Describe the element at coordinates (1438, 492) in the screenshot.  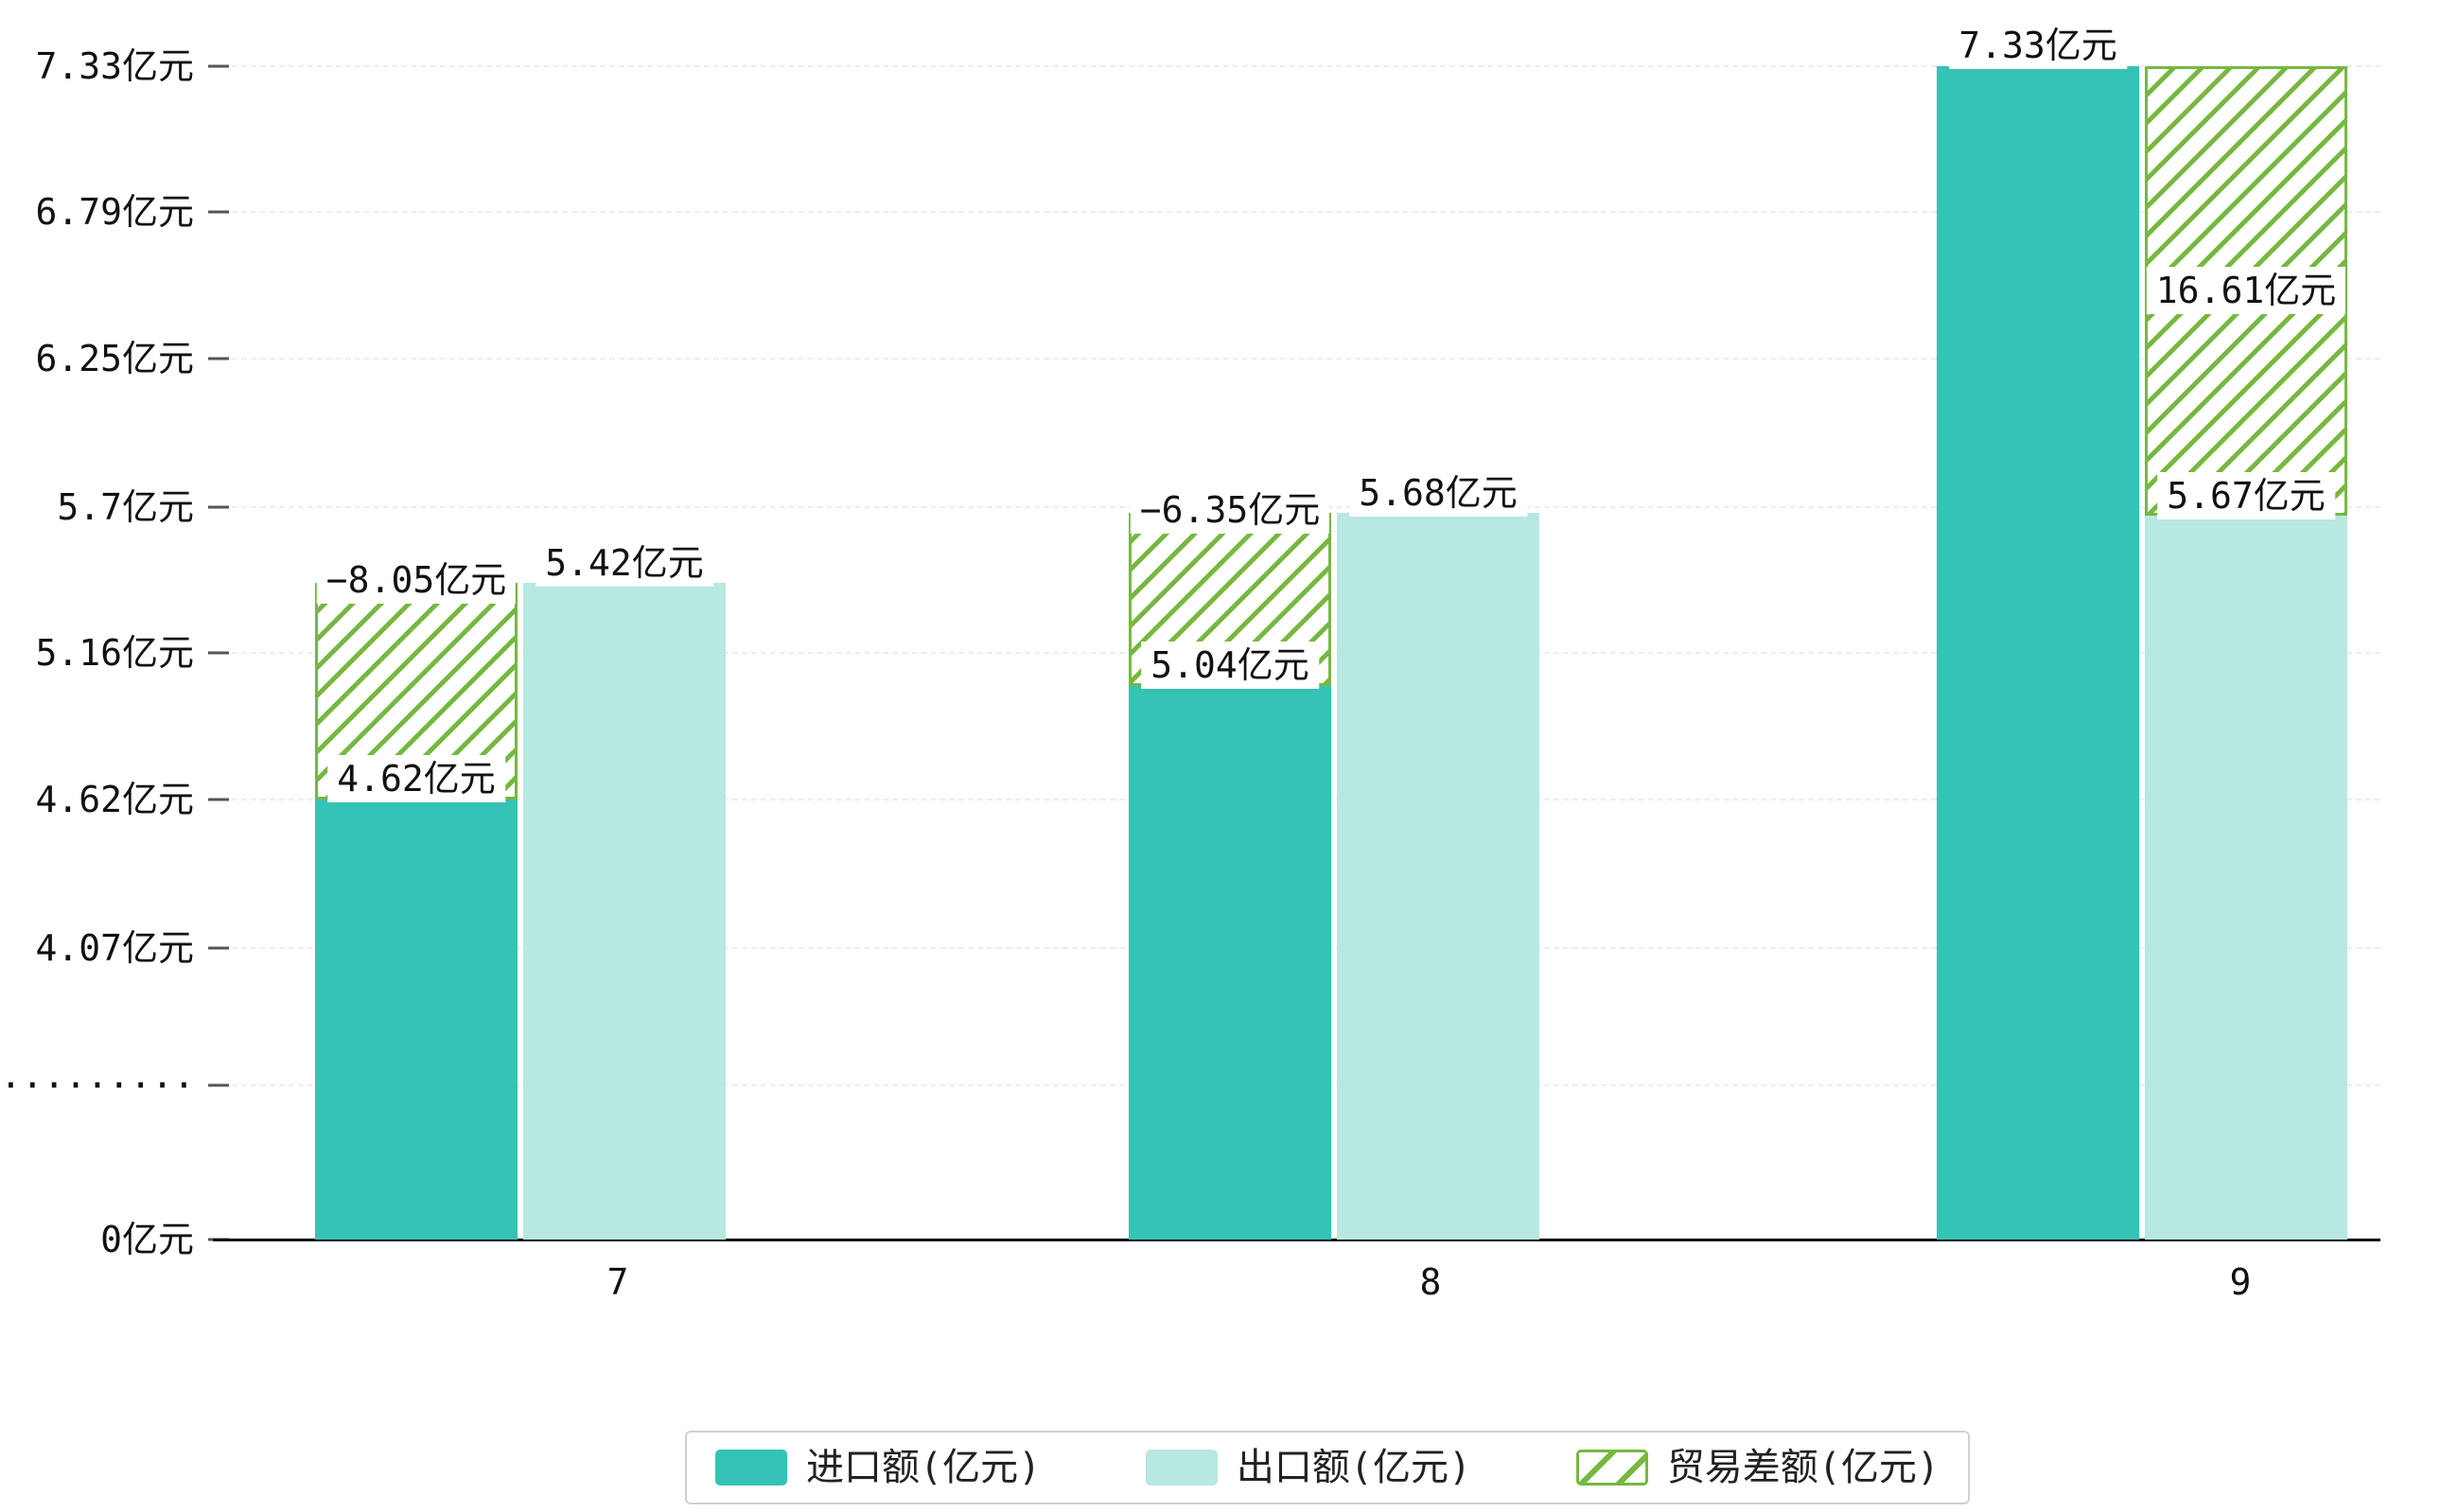
I see `export-value-label: 5.68亿元` at that location.